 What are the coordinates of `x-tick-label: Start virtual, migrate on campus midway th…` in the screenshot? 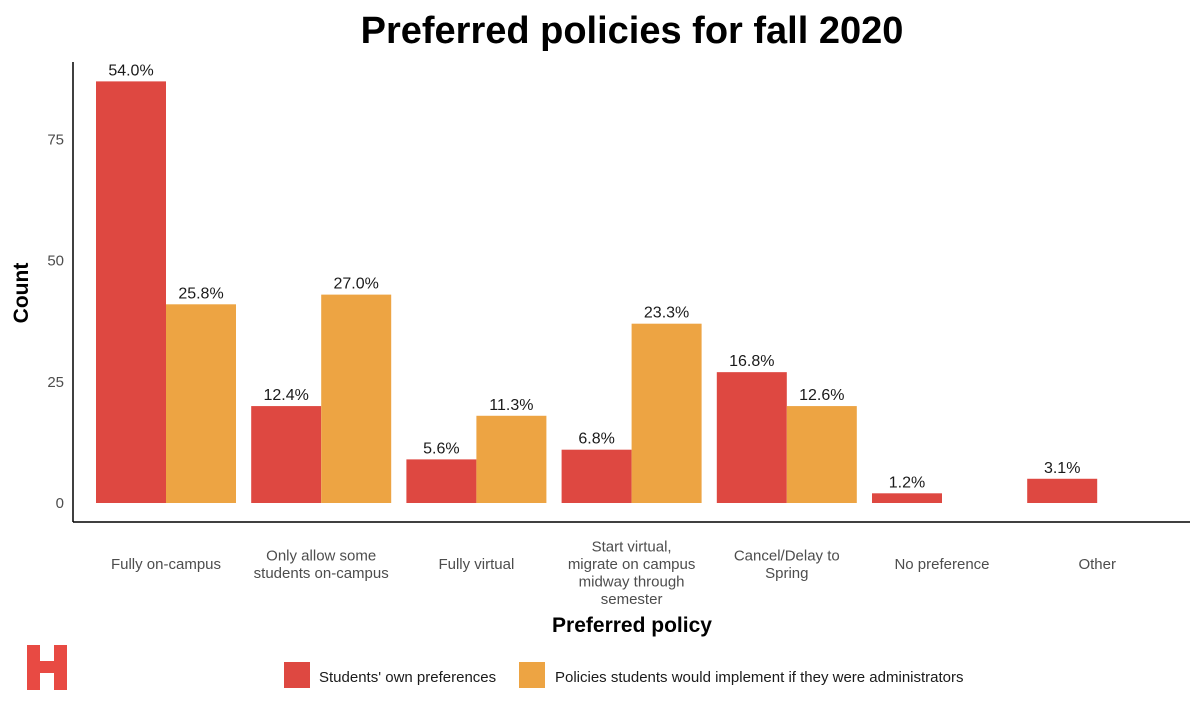 It's located at (632, 574).